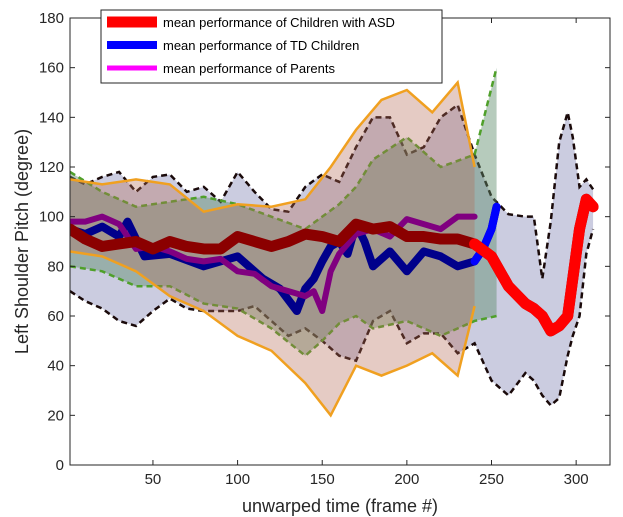 Image resolution: width=623 pixels, height=517 pixels. What do you see at coordinates (51, 68) in the screenshot?
I see `y-tick-label: 160` at bounding box center [51, 68].